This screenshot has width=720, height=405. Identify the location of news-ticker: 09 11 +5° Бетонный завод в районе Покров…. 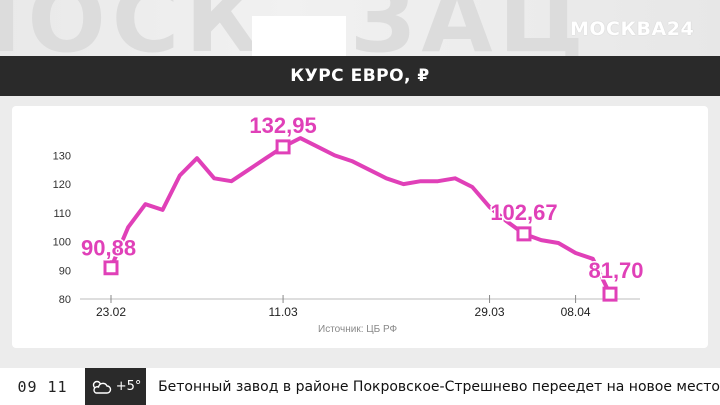
(360, 386).